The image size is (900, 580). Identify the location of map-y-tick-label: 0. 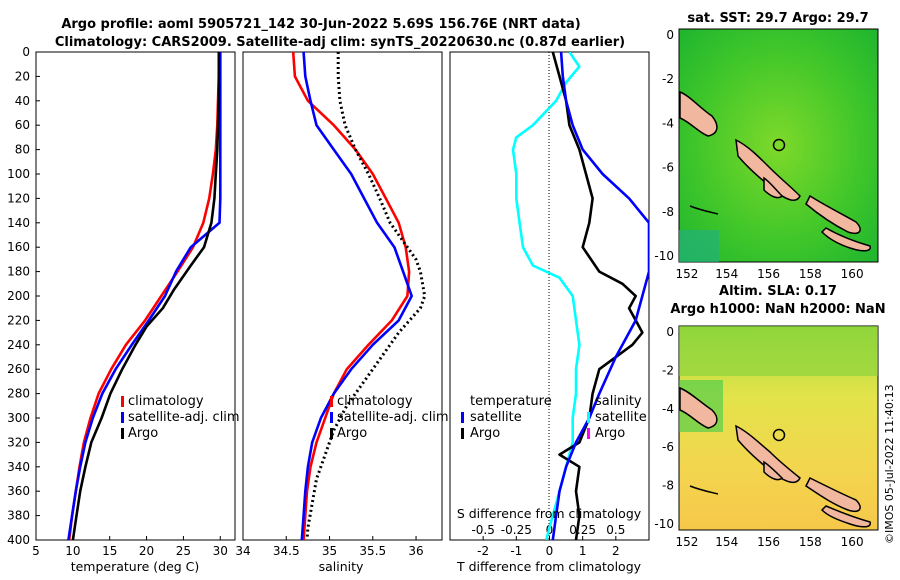
(670, 332).